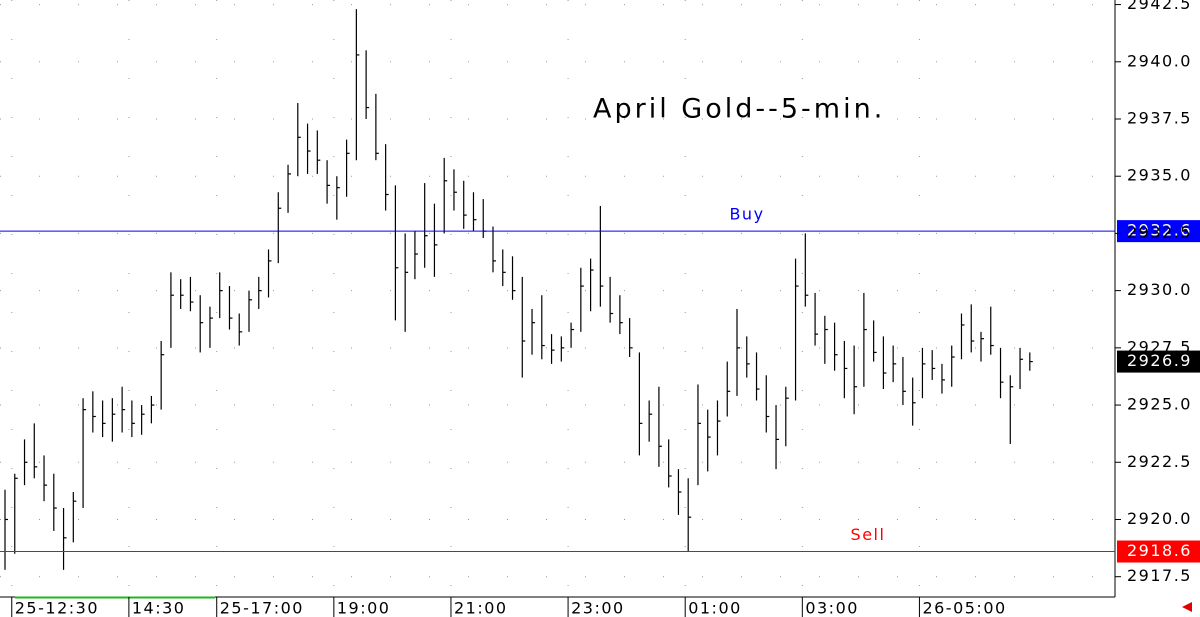 The image size is (1200, 617). I want to click on y-tick-label: 2920.0, so click(1159, 518).